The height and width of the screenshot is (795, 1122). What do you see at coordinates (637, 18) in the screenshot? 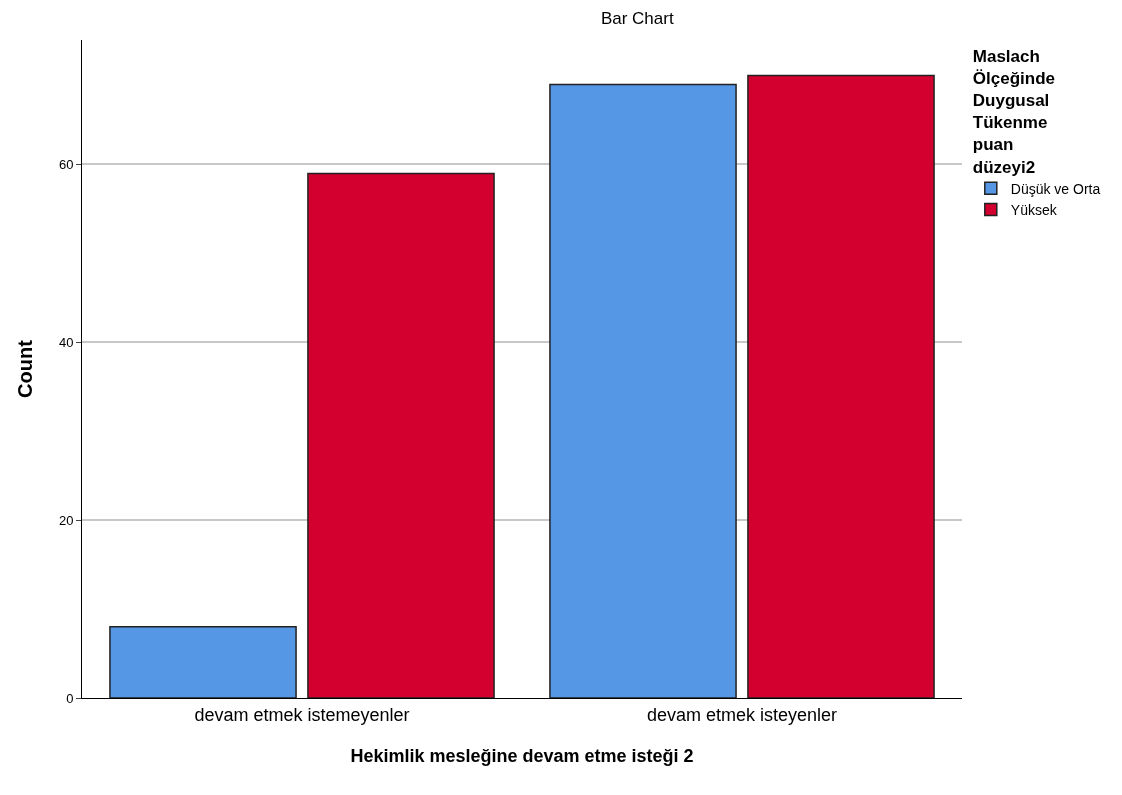
I see `chart-title: Bar Chart` at bounding box center [637, 18].